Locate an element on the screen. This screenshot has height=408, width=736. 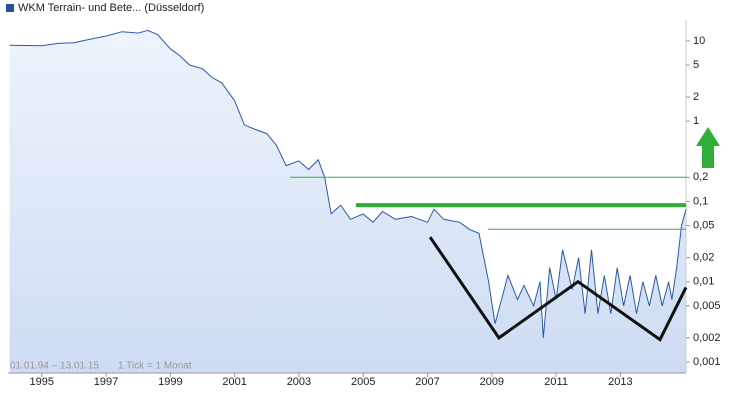
x-tick-label: 2013 is located at coordinates (620, 382).